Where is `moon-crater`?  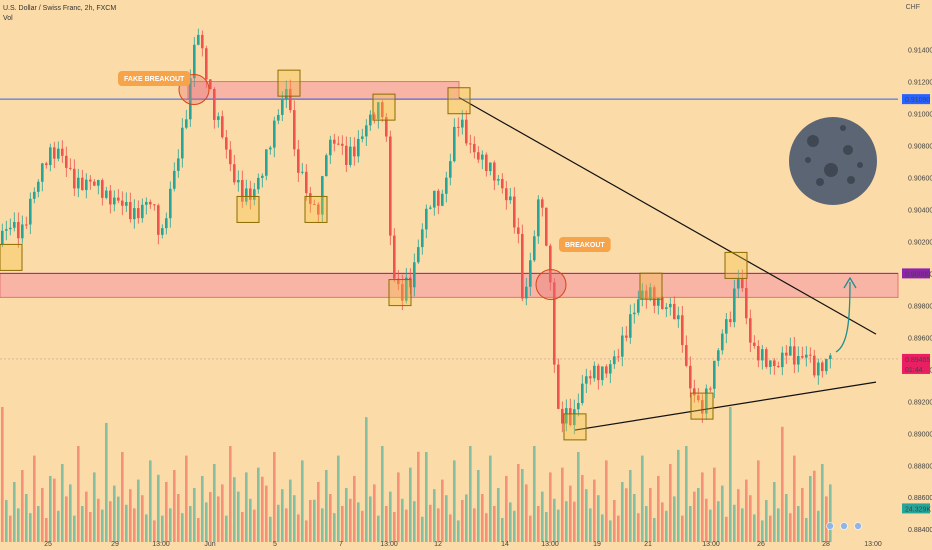 moon-crater is located at coordinates (843, 128).